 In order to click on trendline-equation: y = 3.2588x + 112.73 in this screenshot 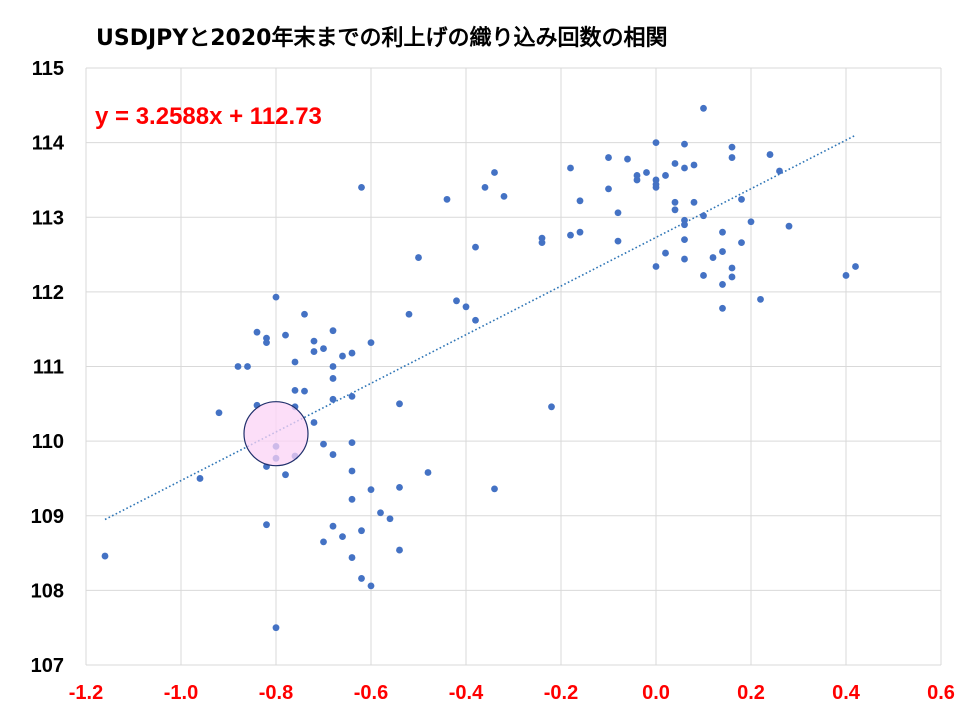, I will do `click(208, 116)`.